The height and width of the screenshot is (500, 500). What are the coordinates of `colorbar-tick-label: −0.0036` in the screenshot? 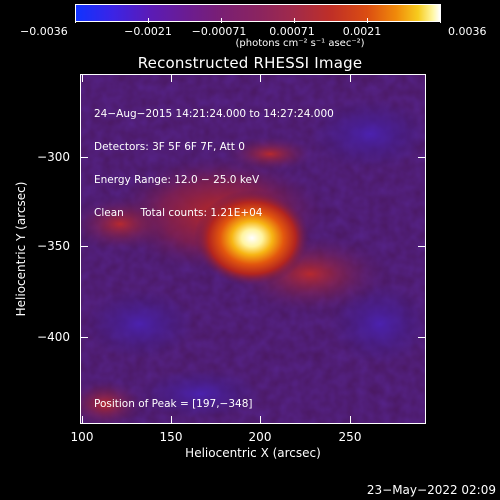 It's located at (44, 31).